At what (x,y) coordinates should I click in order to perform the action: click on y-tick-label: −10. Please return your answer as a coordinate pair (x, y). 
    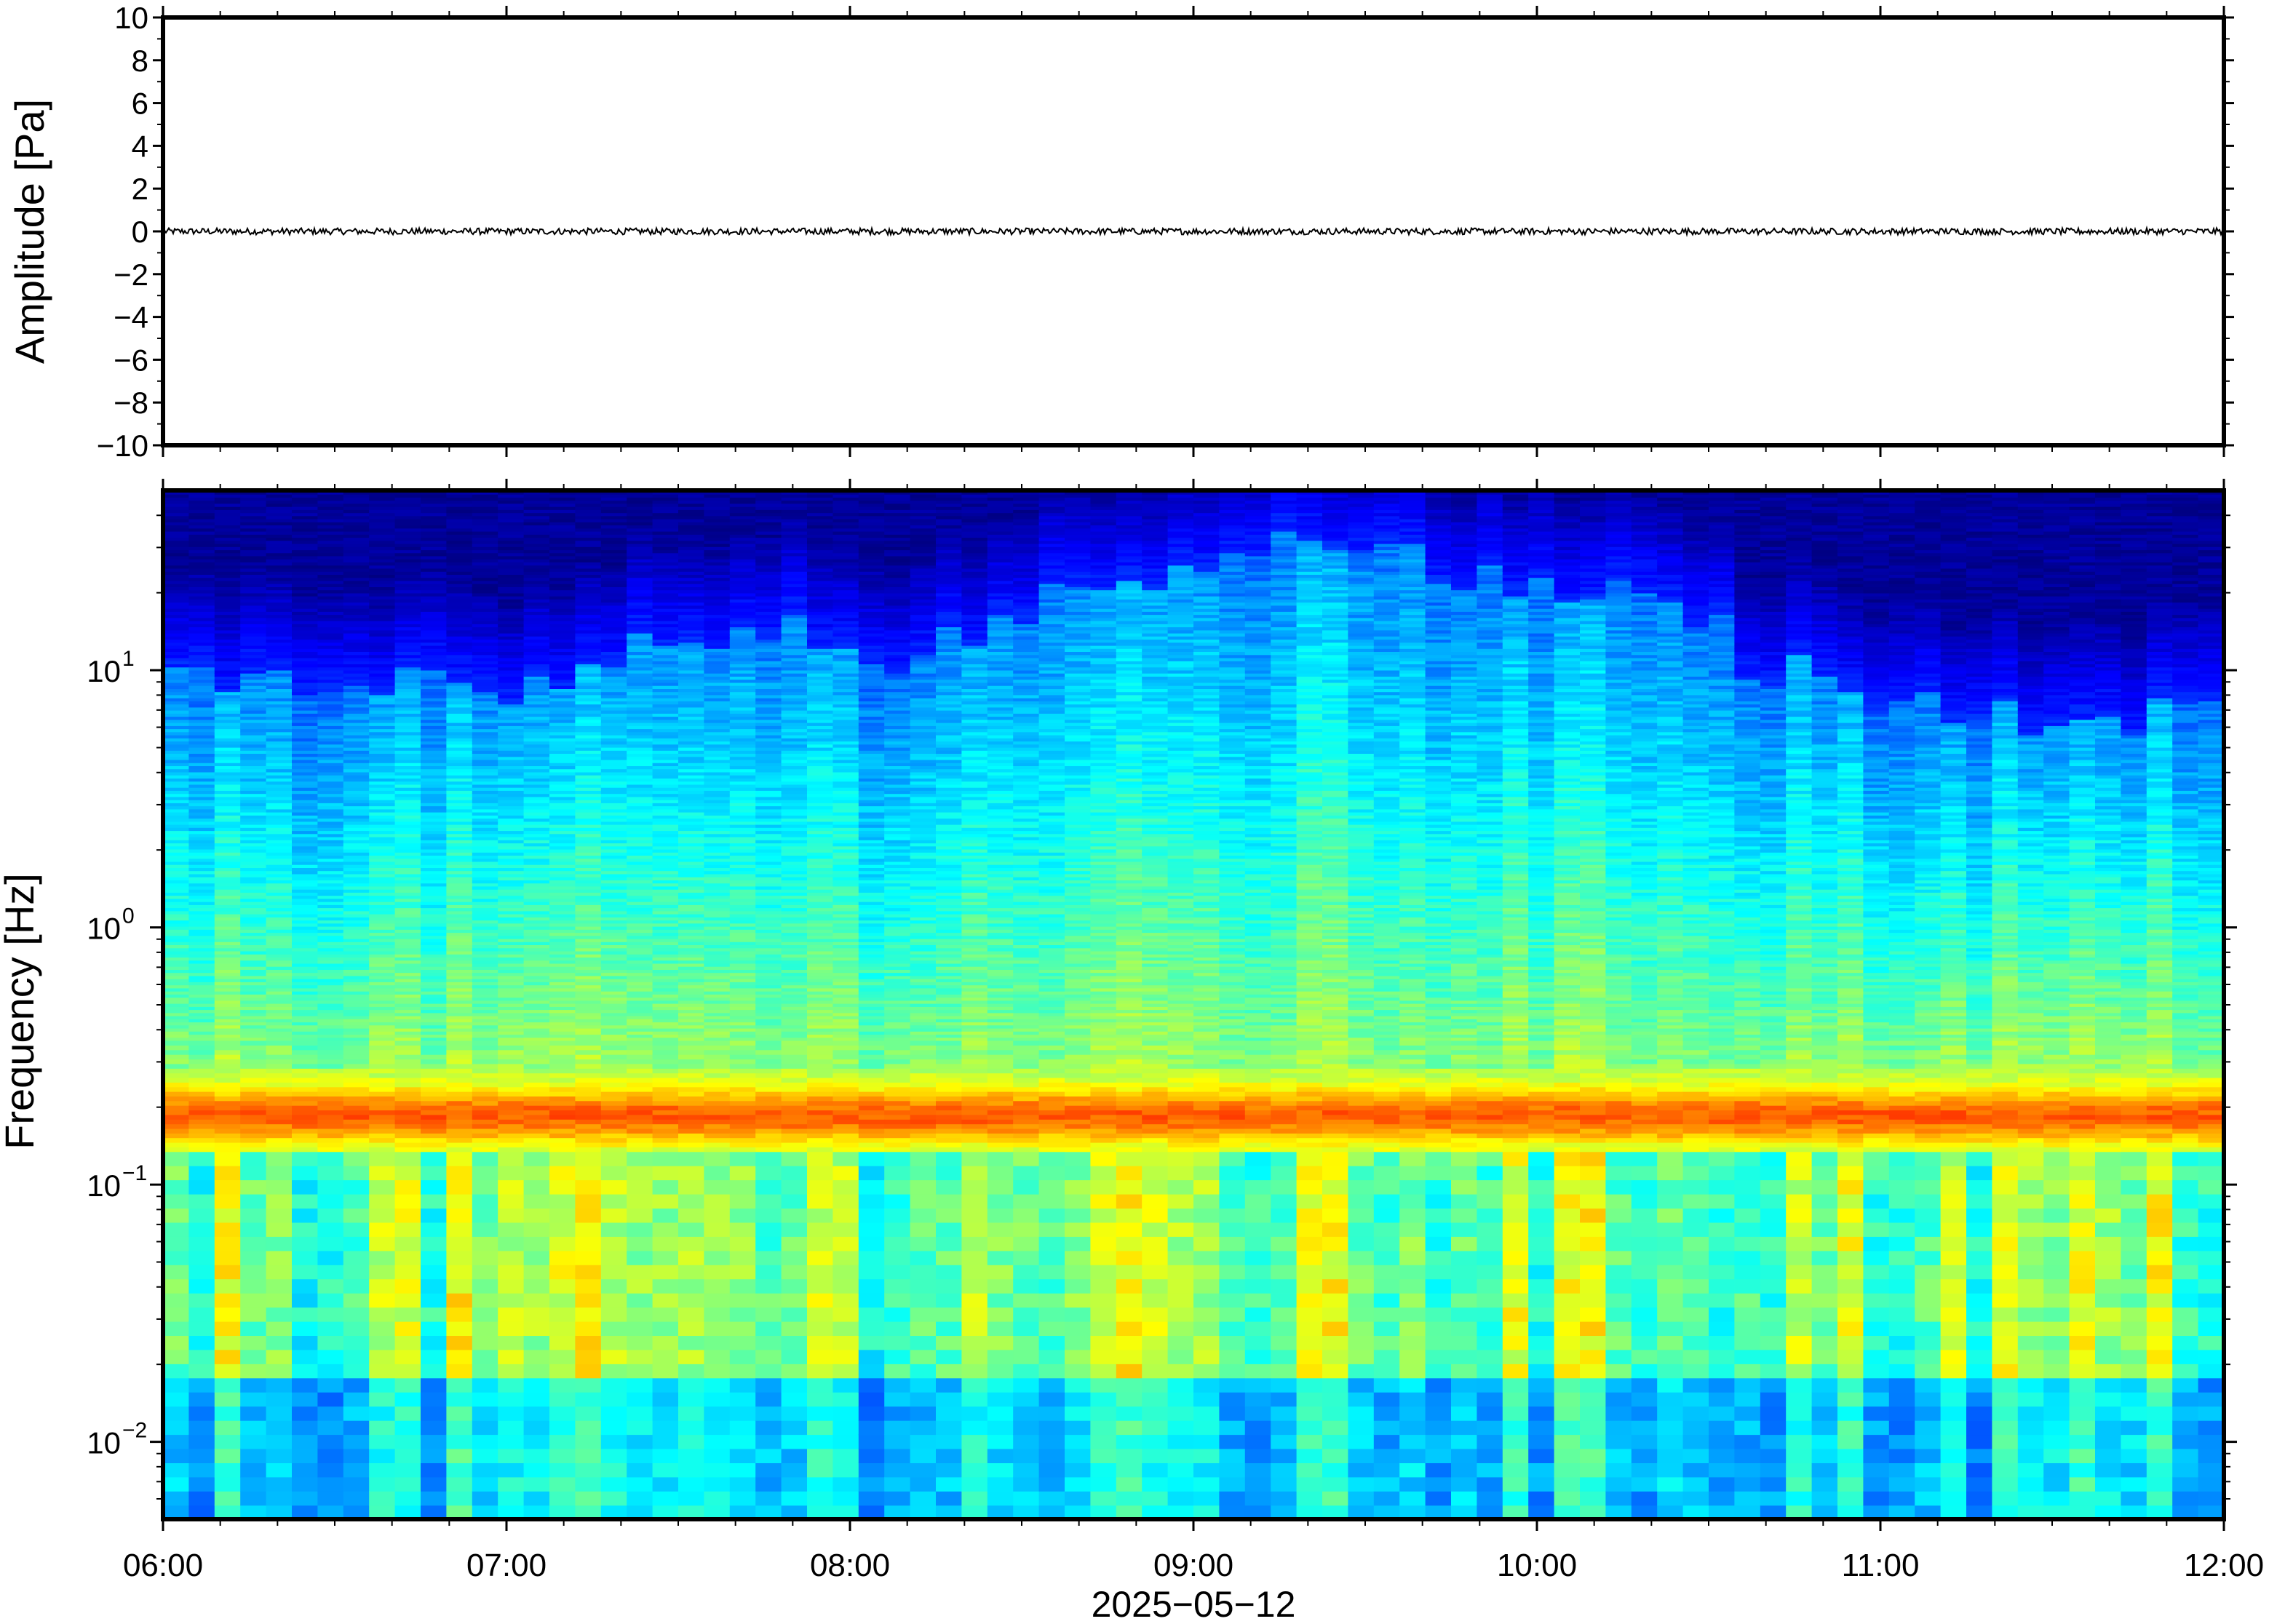
    Looking at the image, I should click on (123, 446).